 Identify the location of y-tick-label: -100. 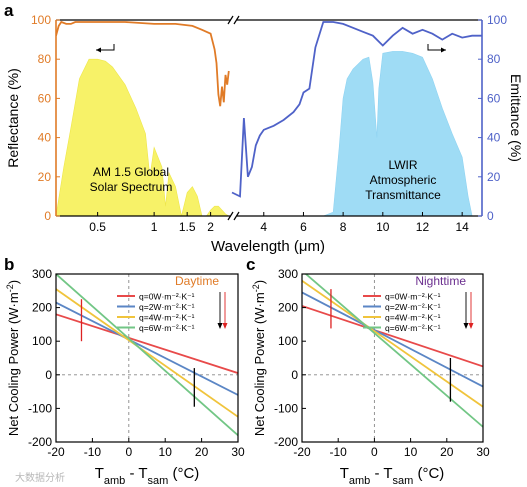
(40, 408).